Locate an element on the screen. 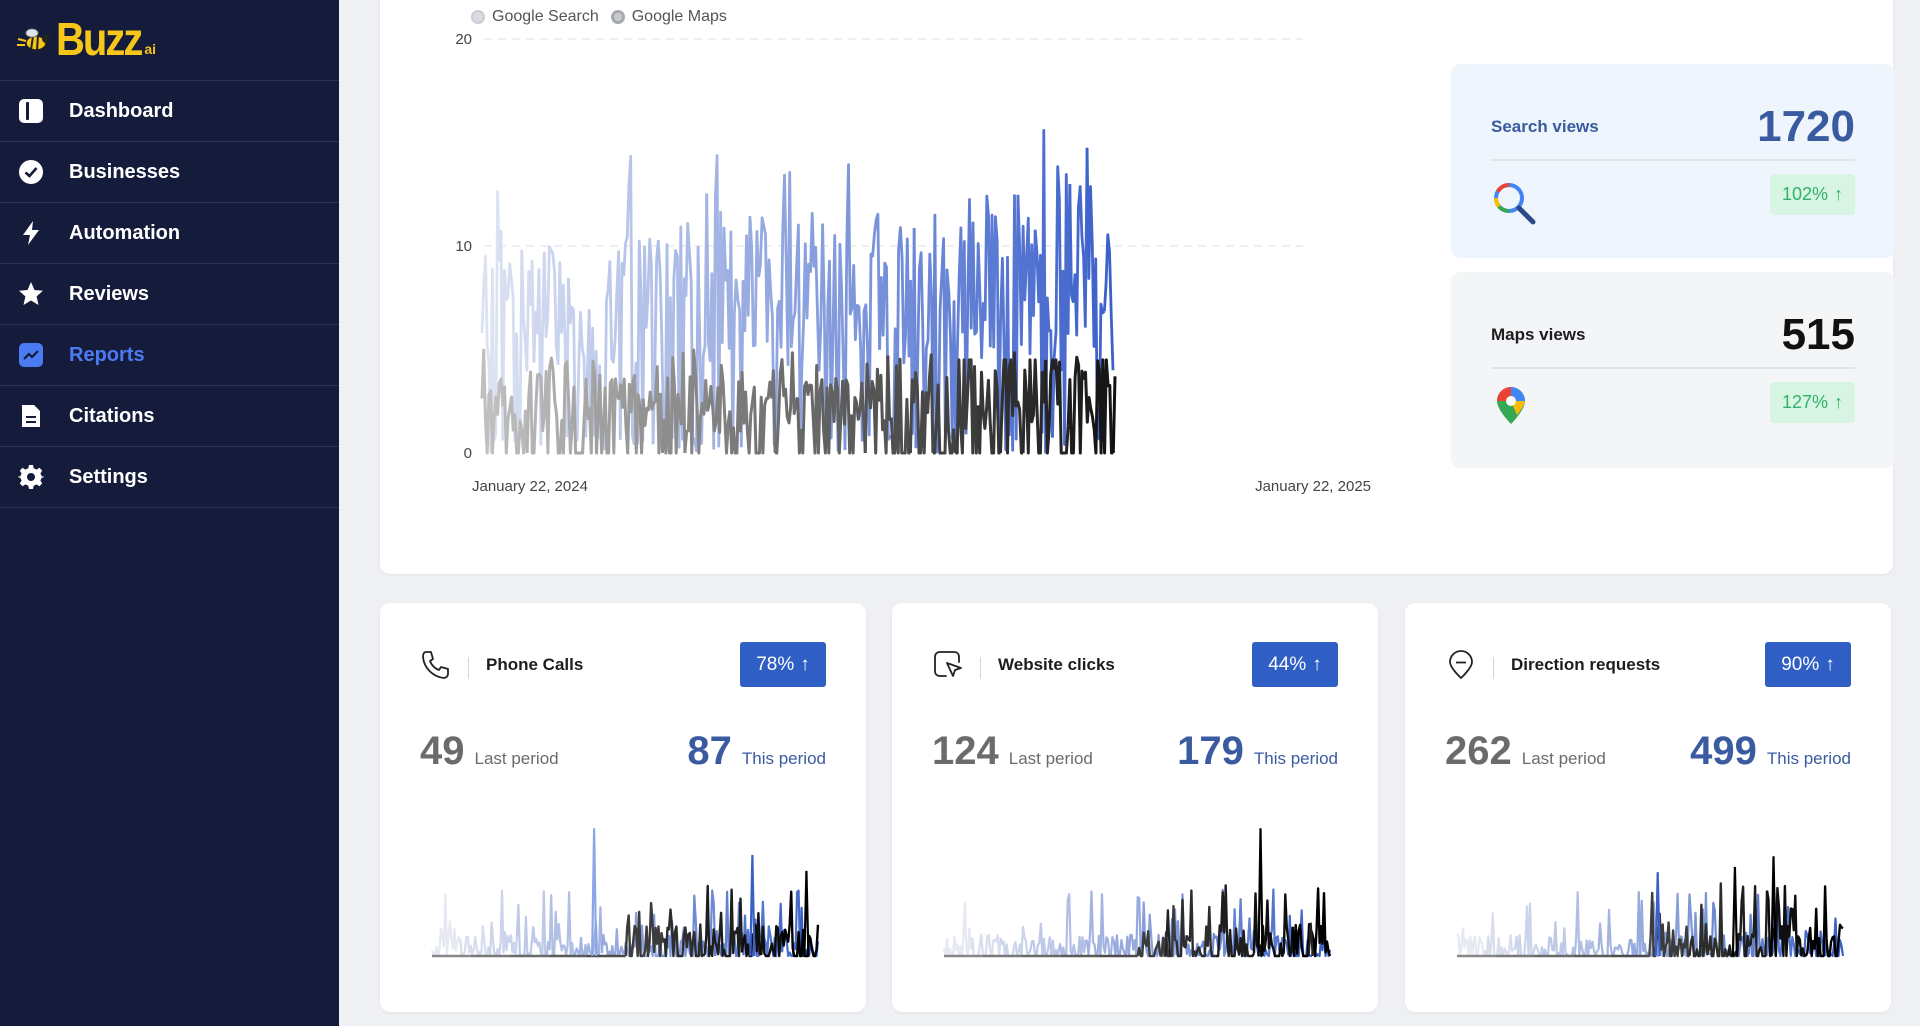 This screenshot has height=1026, width=1920. this-period: 499 This period is located at coordinates (1770, 751).